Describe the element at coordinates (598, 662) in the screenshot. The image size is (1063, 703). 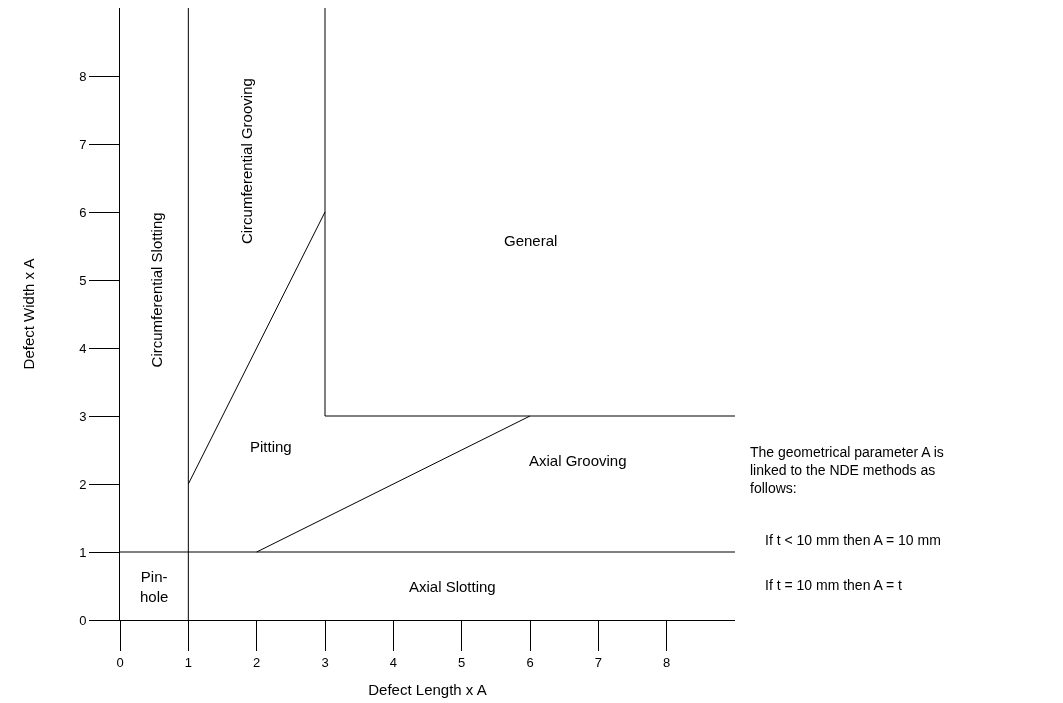
I see `x-tick-label: 7` at that location.